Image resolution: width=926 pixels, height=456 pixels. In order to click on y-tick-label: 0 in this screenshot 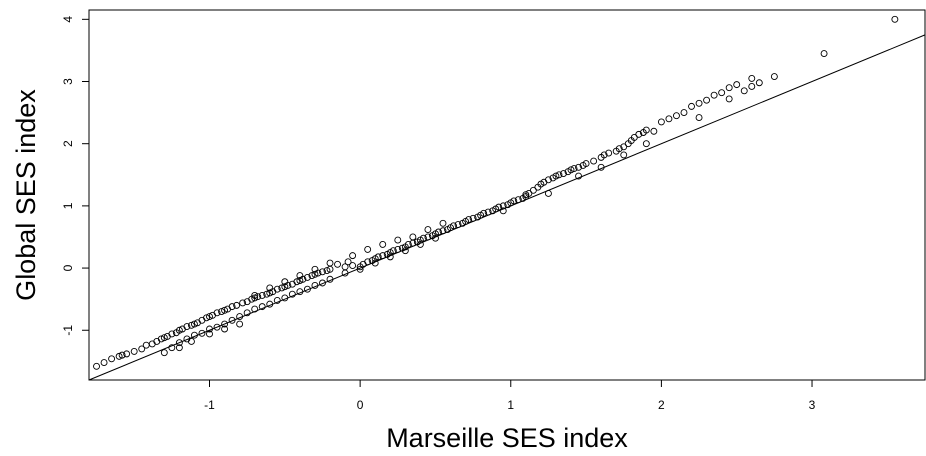, I will do `click(68, 267)`.